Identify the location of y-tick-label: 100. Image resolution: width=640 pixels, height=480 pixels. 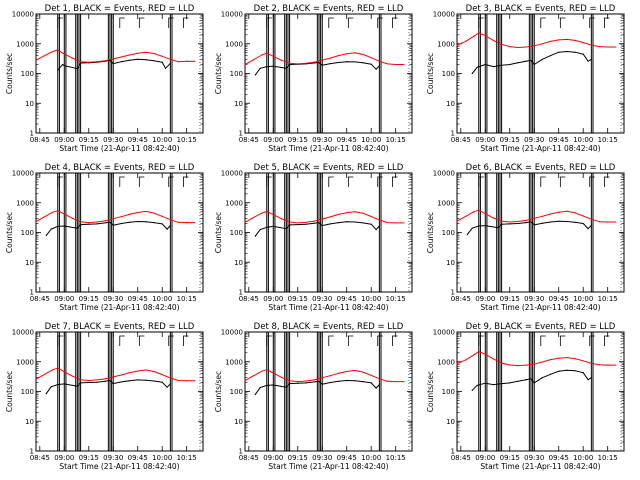
(27, 392).